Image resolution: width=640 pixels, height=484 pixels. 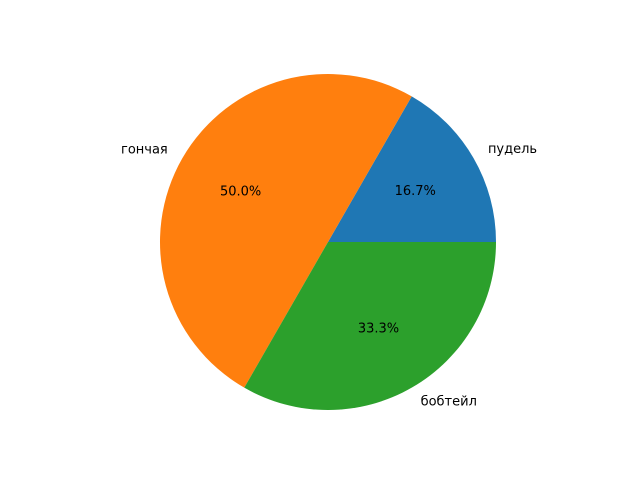 What do you see at coordinates (144, 149) in the screenshot?
I see `slice-label-1: гончая` at bounding box center [144, 149].